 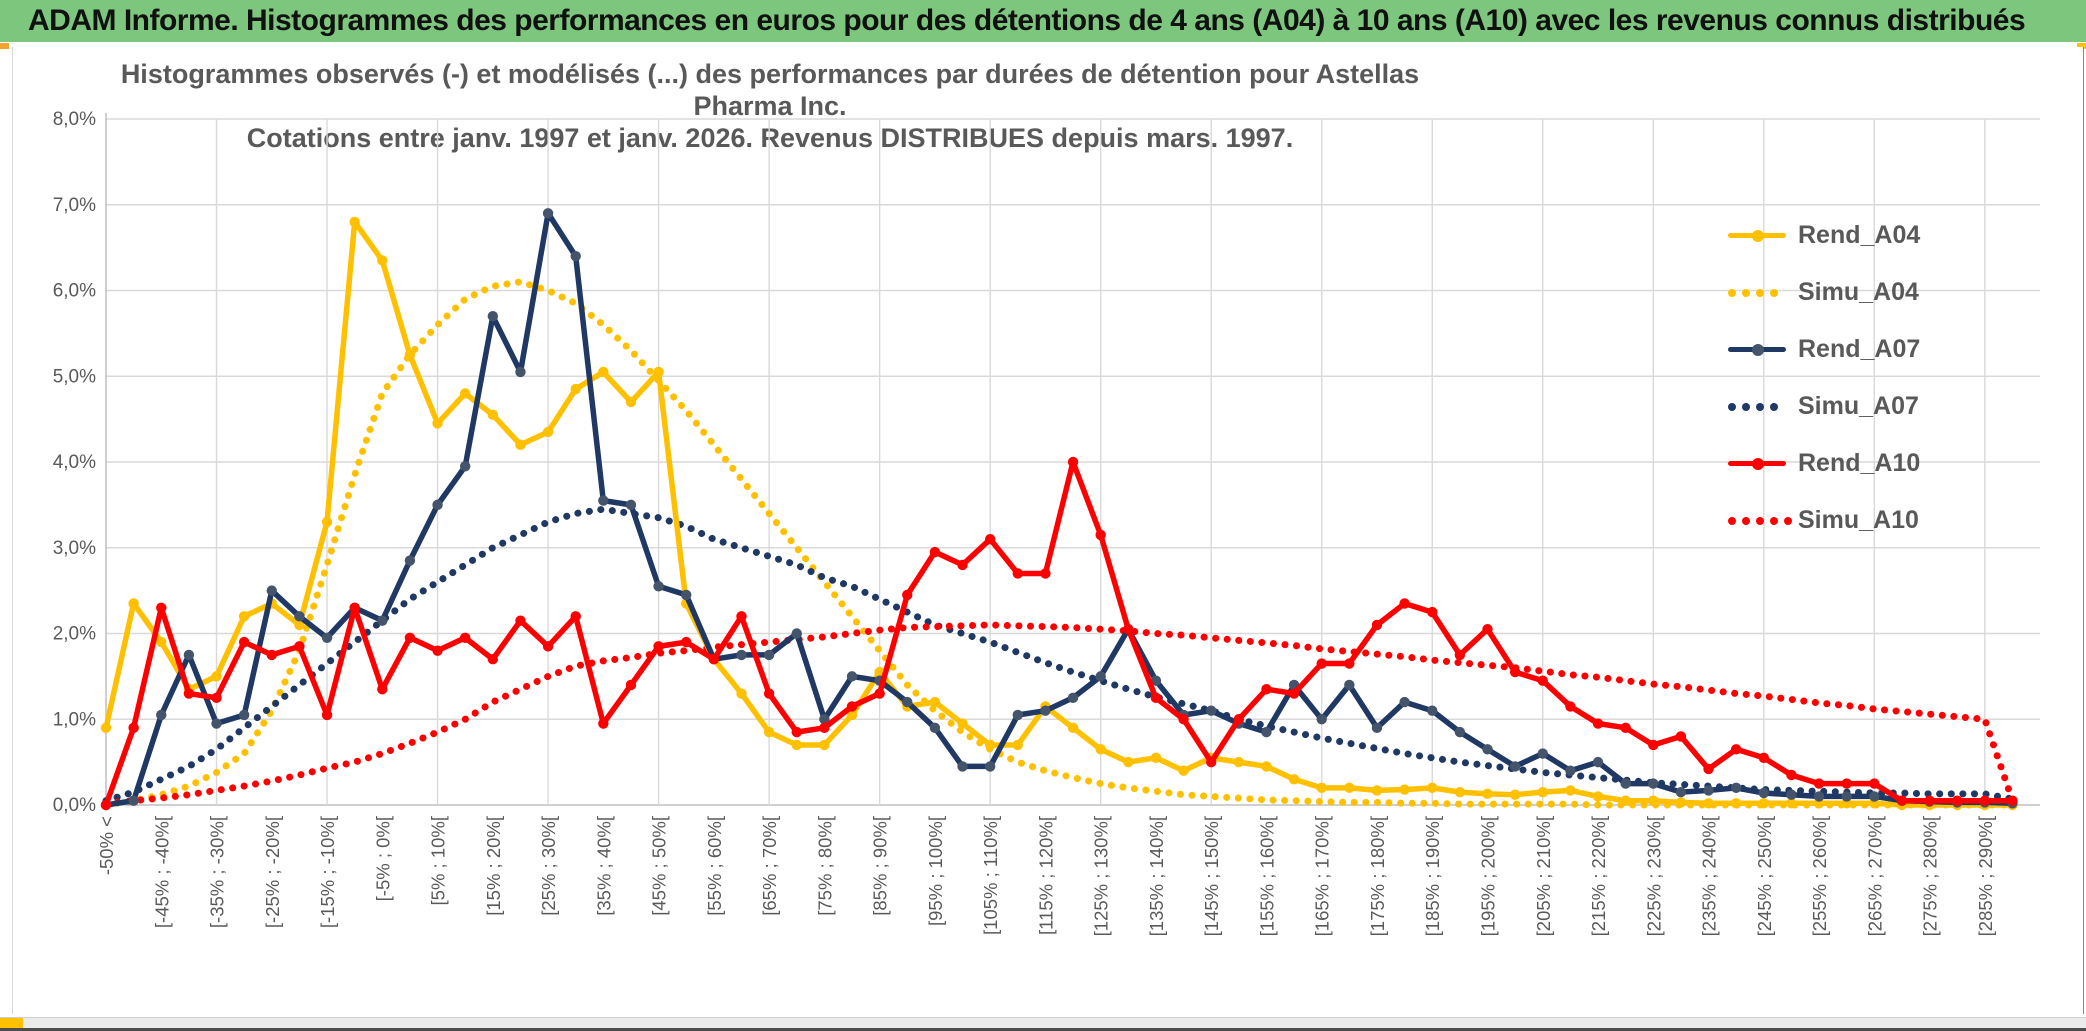 What do you see at coordinates (272, 872) in the screenshot?
I see `x-axis-tick-label: [-25% ; -20%[` at bounding box center [272, 872].